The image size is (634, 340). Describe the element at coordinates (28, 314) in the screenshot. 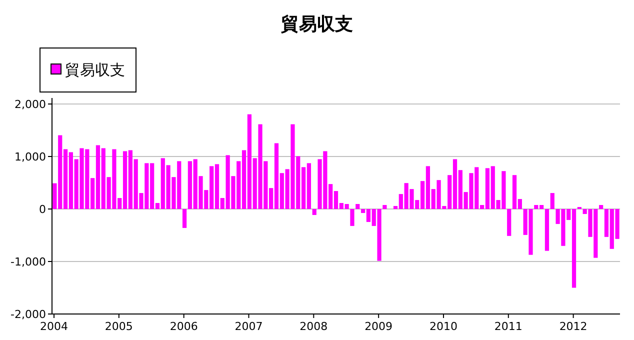

I see `ytick: -2,000` at that location.